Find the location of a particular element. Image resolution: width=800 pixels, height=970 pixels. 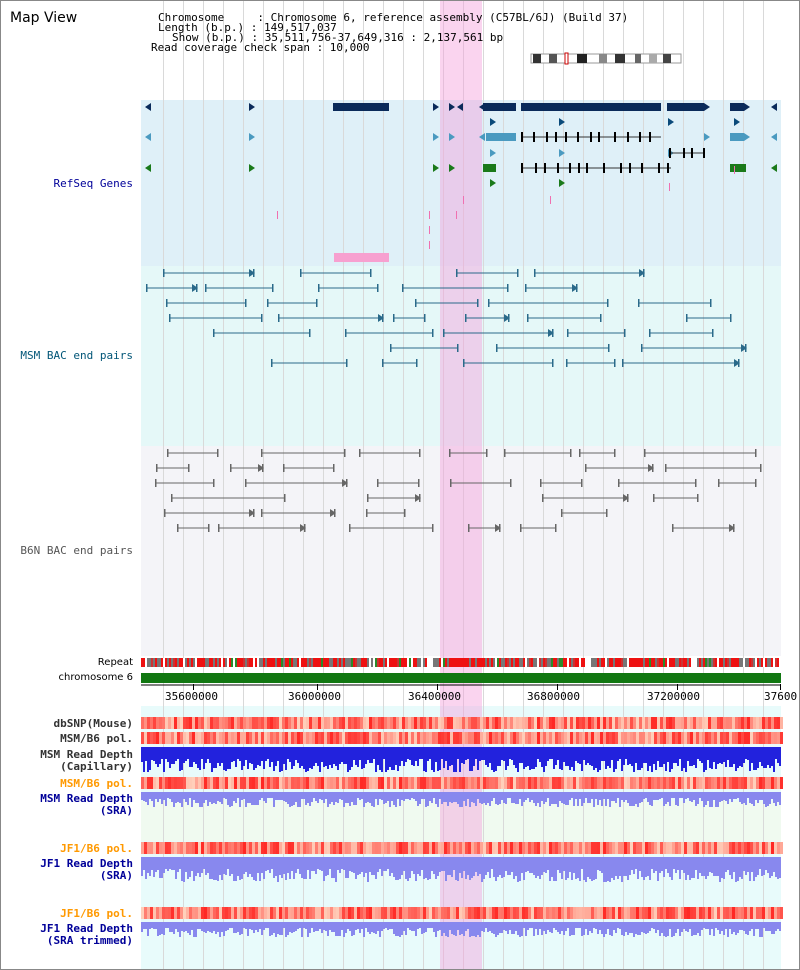

gene-exon is located at coordinates (738, 168).